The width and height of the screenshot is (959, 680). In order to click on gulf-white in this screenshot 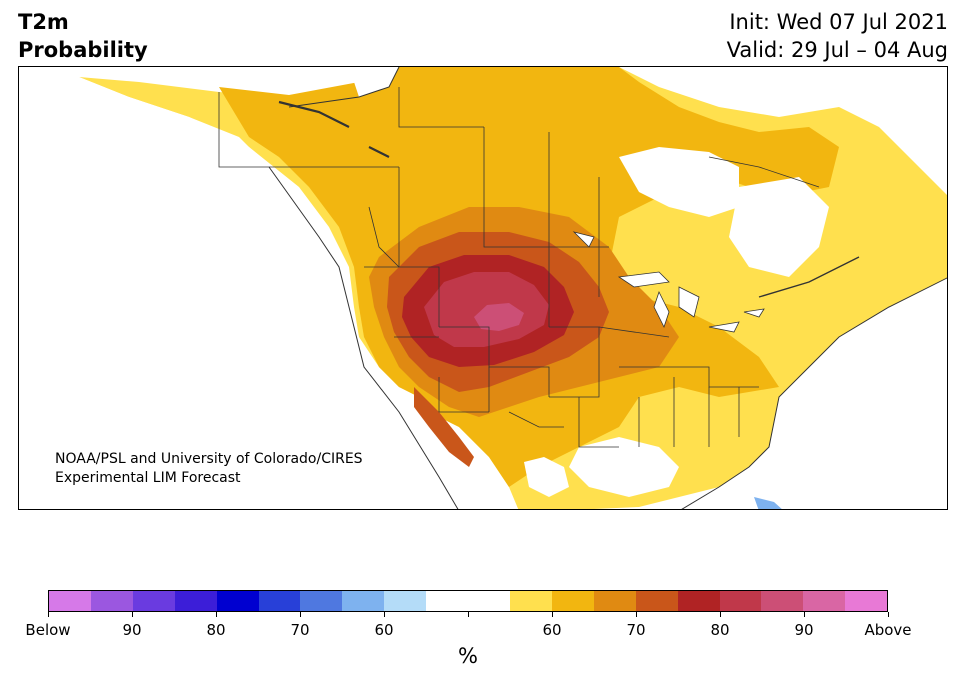, I will do `click(624, 467)`.